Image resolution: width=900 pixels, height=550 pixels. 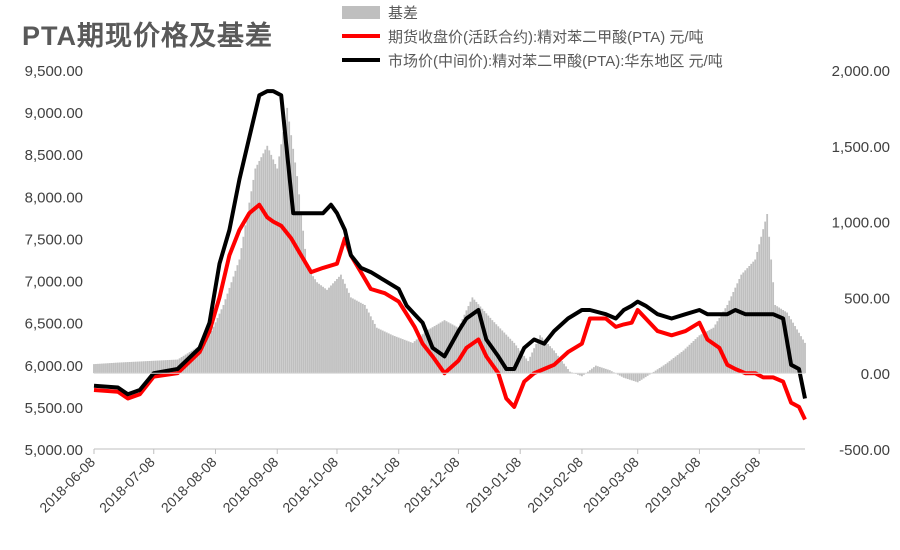 What do you see at coordinates (732, 485) in the screenshot?
I see `x-tick-label: 2019-05-08` at bounding box center [732, 485].